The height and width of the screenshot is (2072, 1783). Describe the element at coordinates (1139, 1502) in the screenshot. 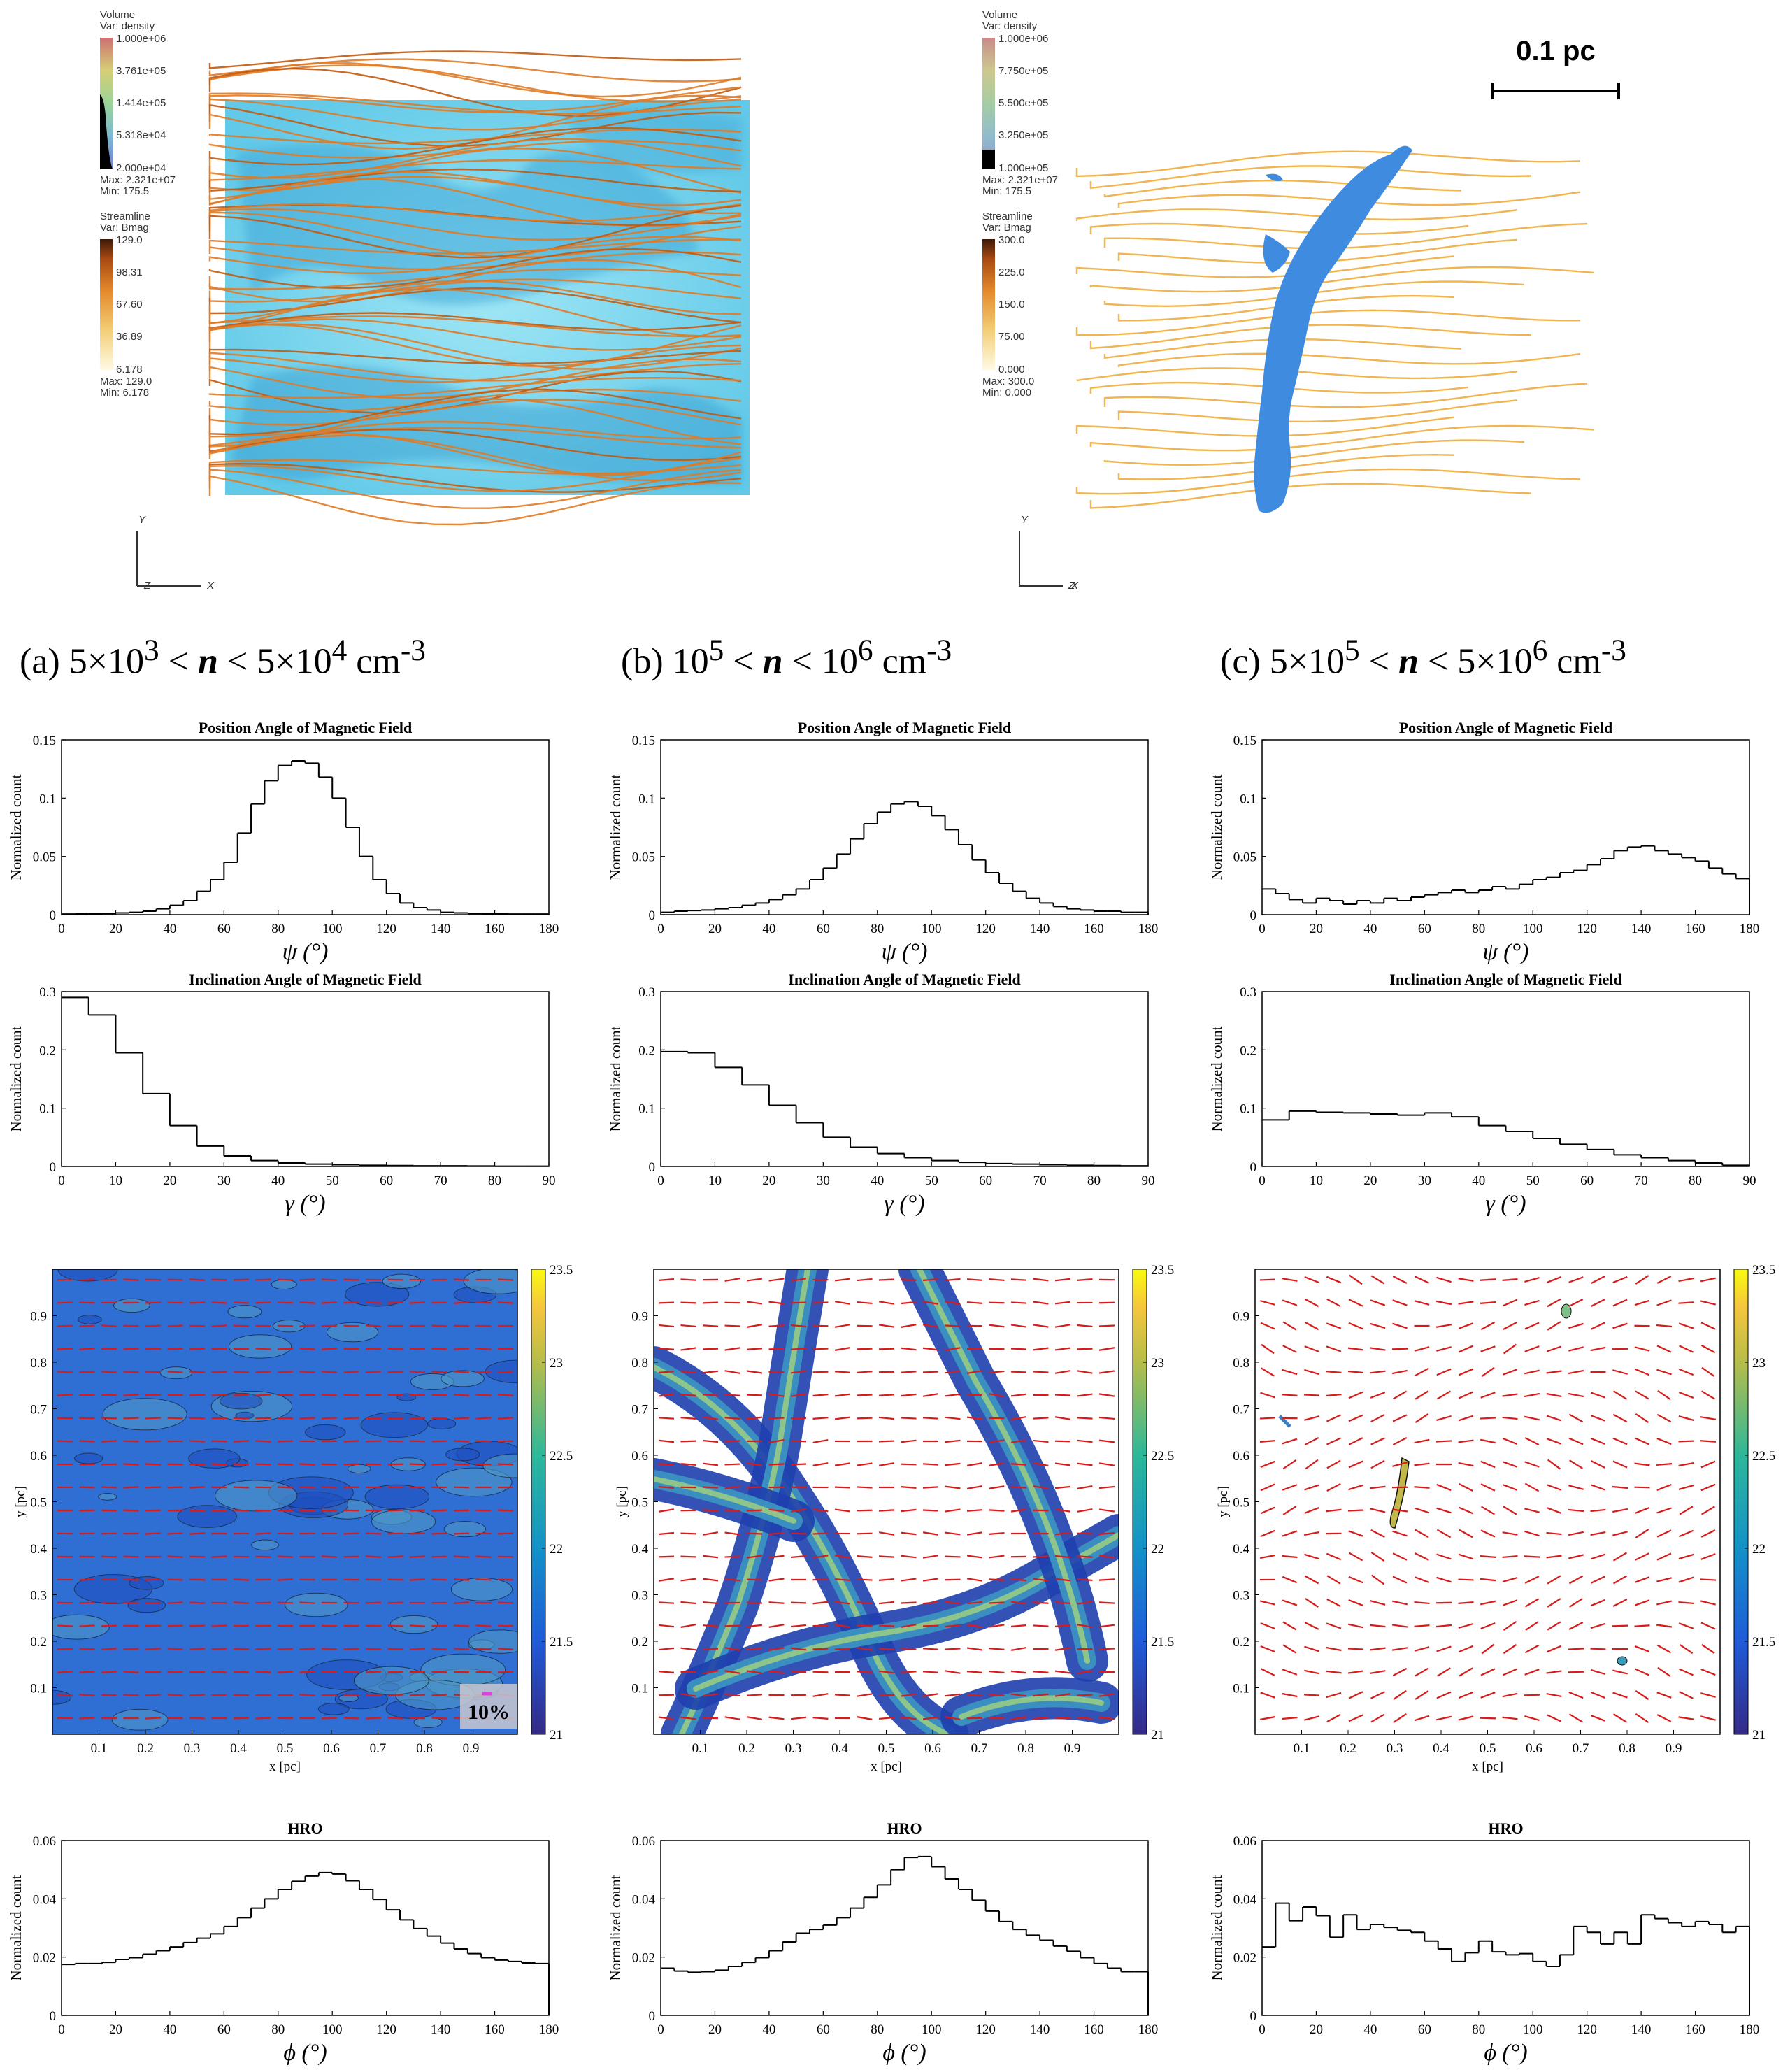

I see `colorbar` at that location.